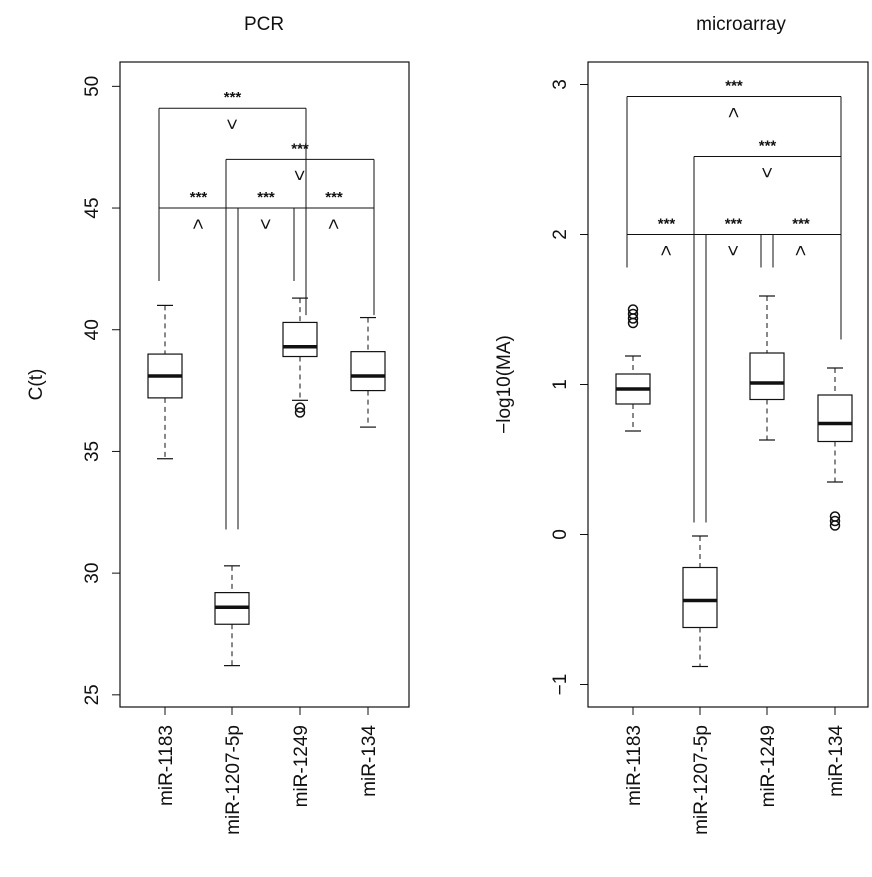 The width and height of the screenshot is (872, 877). I want to click on y-tick-label: 25, so click(92, 694).